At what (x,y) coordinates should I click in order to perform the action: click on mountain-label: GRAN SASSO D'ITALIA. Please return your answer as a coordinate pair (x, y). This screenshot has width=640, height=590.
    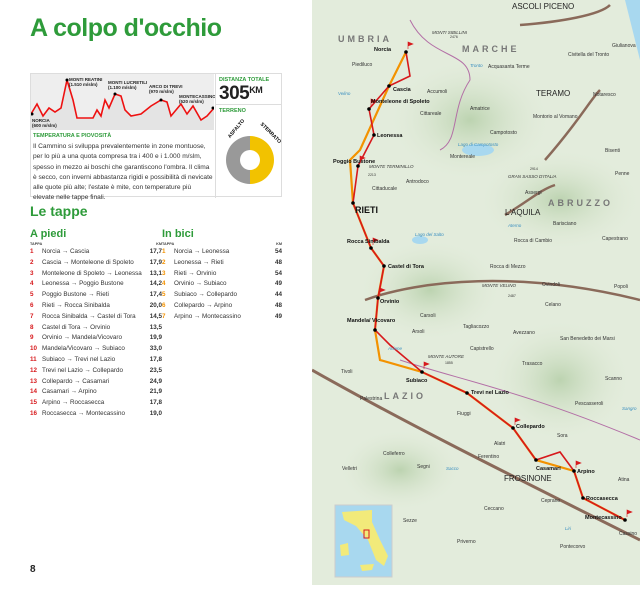
    Looking at the image, I should click on (532, 176).